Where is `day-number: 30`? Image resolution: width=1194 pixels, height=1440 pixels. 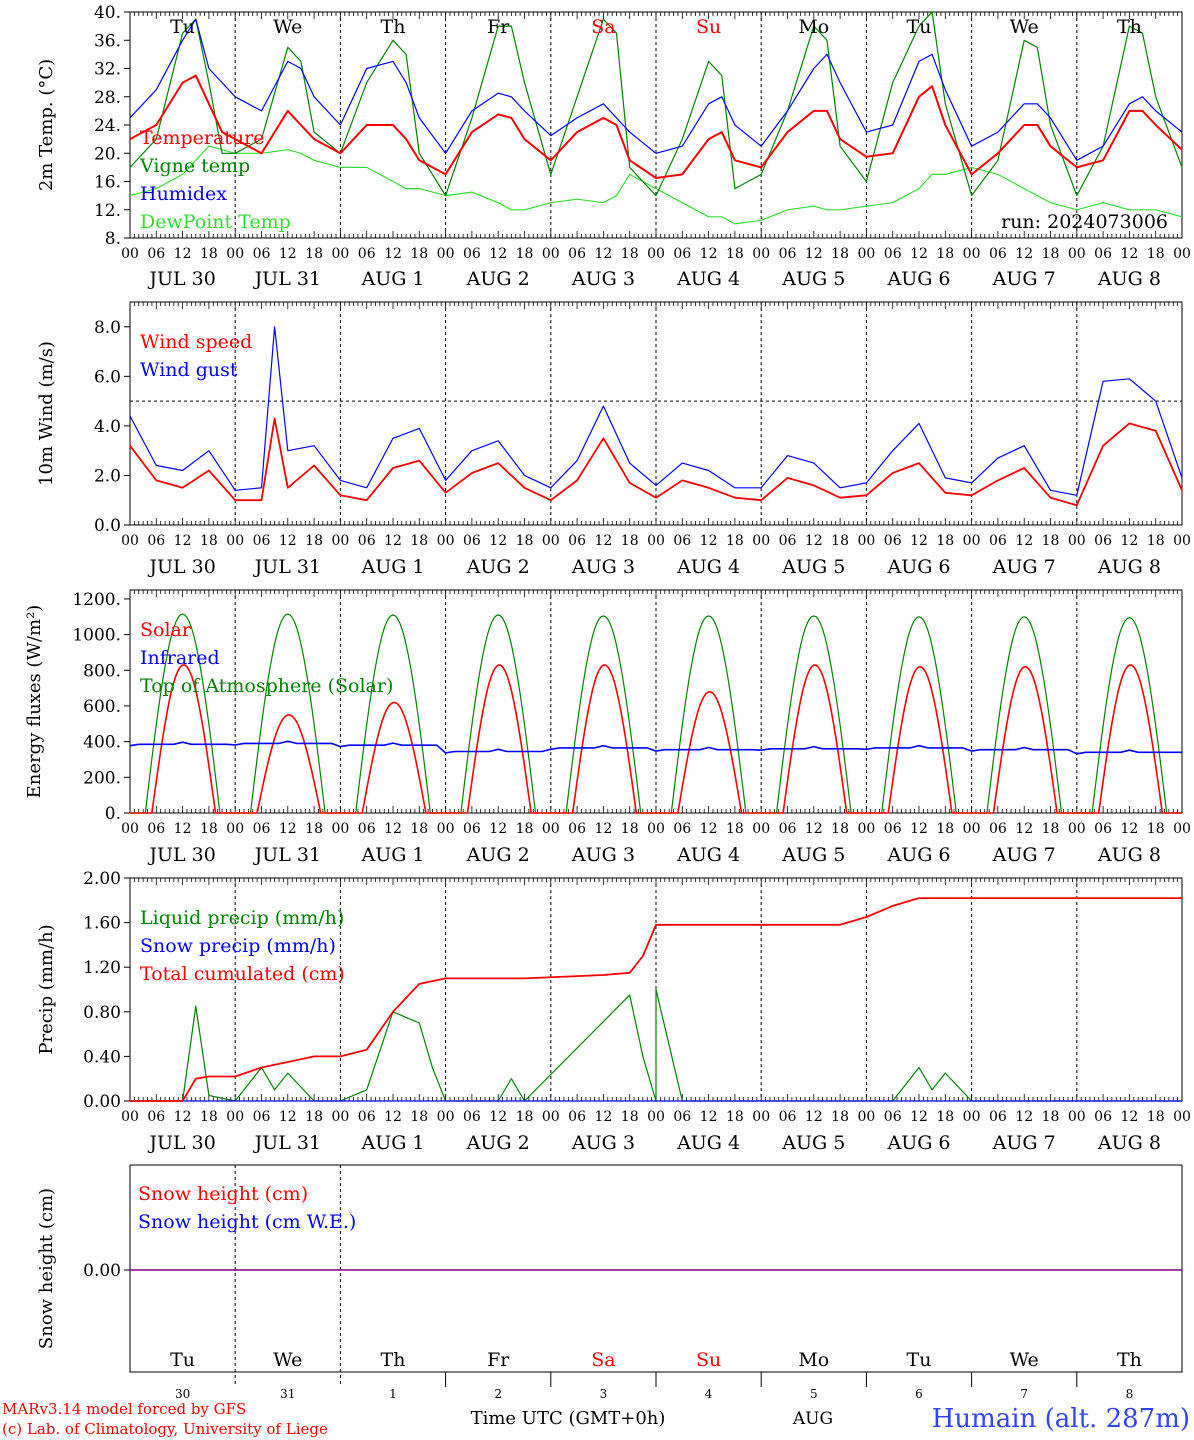 day-number: 30 is located at coordinates (182, 1394).